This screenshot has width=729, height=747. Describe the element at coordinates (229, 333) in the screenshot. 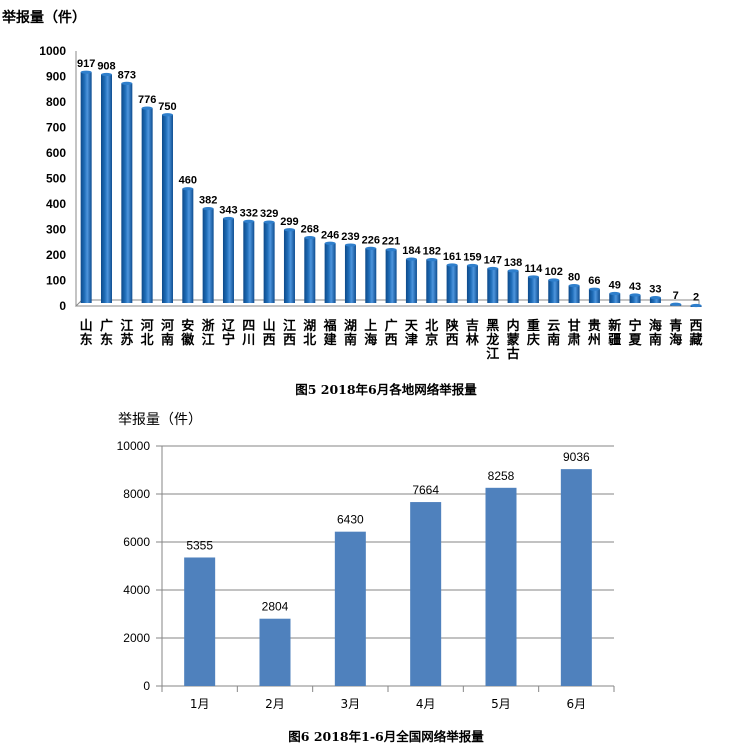

I see `x-tick-label: 辽宁` at that location.